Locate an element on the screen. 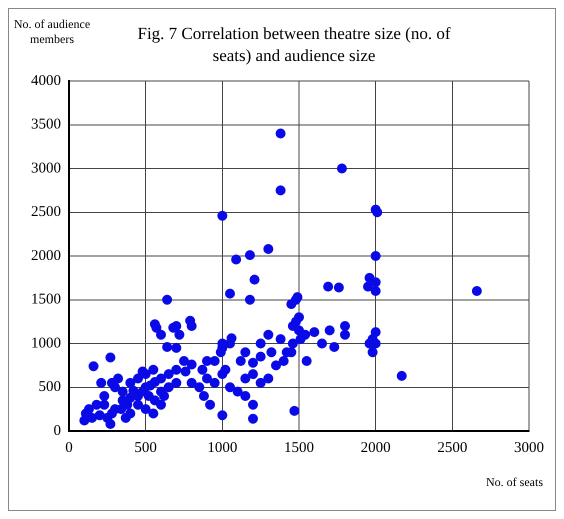 Image resolution: width=564 pixels, height=519 pixels. y-tick-label: 2000 is located at coordinates (46, 256).